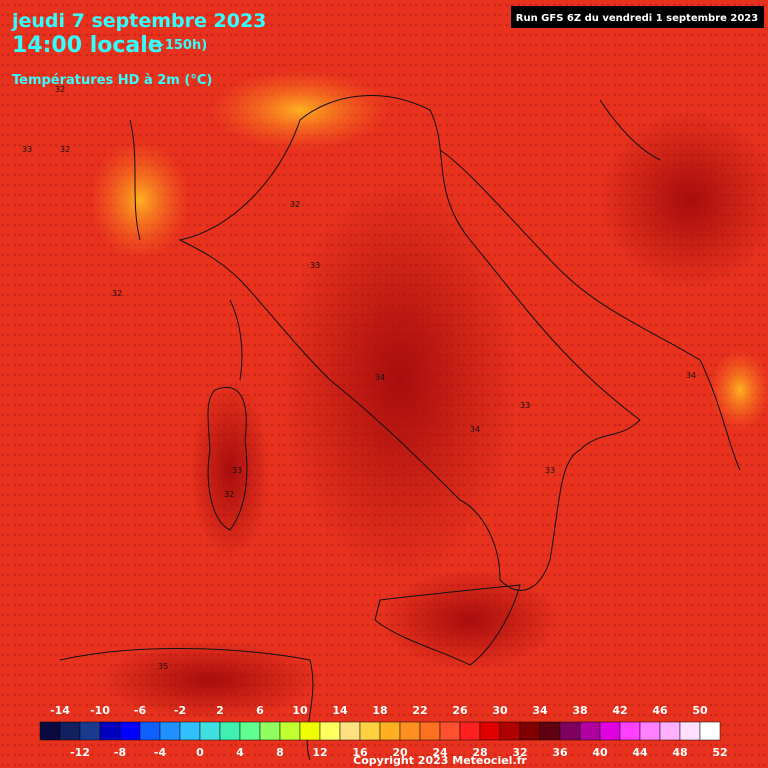  What do you see at coordinates (87, 45) in the screenshot?
I see `time-title: 14:00 locale` at bounding box center [87, 45].